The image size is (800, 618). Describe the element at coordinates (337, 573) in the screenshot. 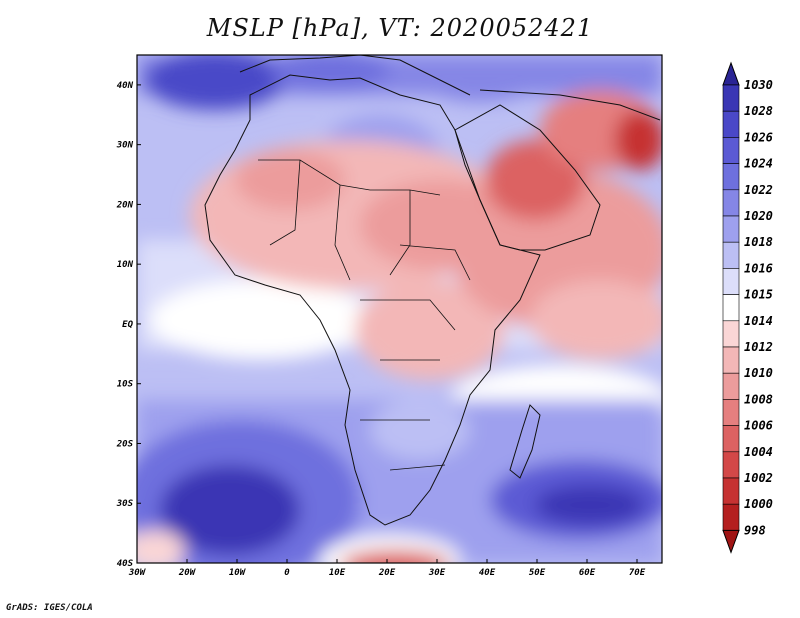

I see `x-tick-label: 10E` at that location.